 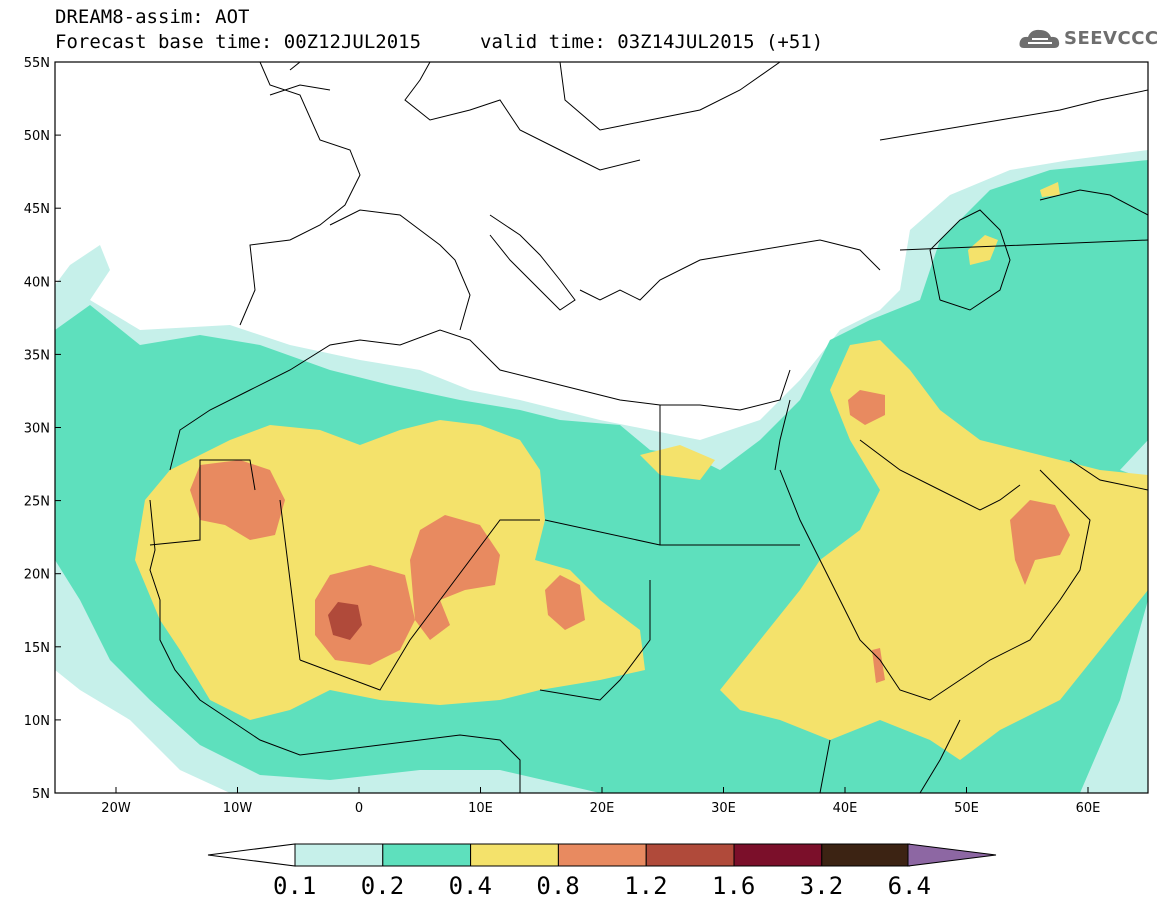 I want to click on aot-band-0.4-caspian, so click(x=1050, y=189).